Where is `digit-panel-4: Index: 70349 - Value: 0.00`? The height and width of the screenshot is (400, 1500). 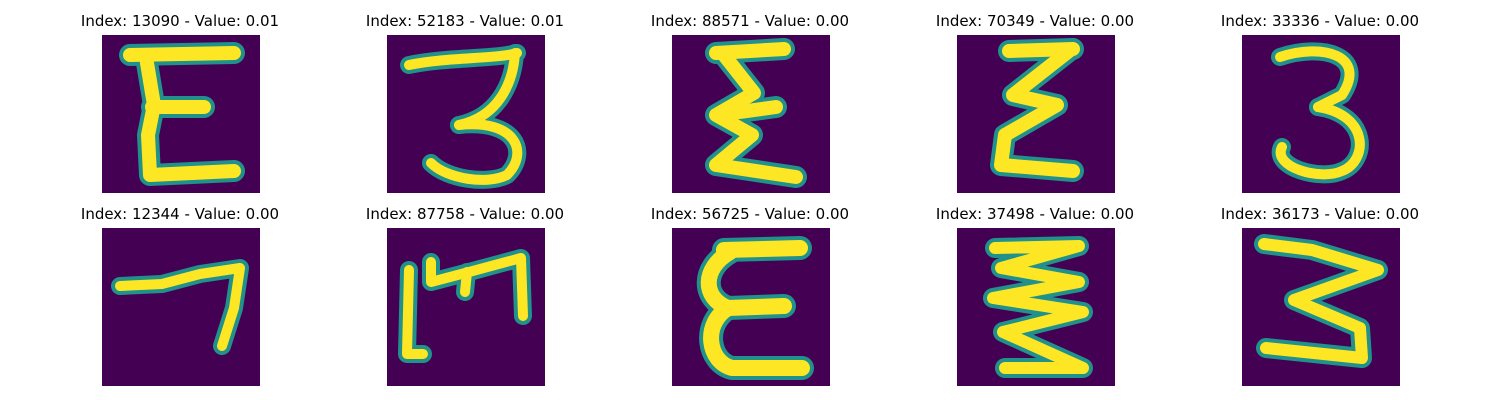 digit-panel-4: Index: 70349 - Value: 0.00 is located at coordinates (1035, 107).